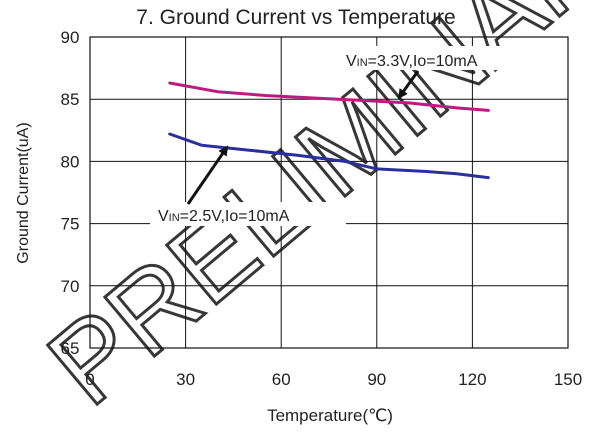  What do you see at coordinates (568, 379) in the screenshot?
I see `x-tick-label: 150` at bounding box center [568, 379].